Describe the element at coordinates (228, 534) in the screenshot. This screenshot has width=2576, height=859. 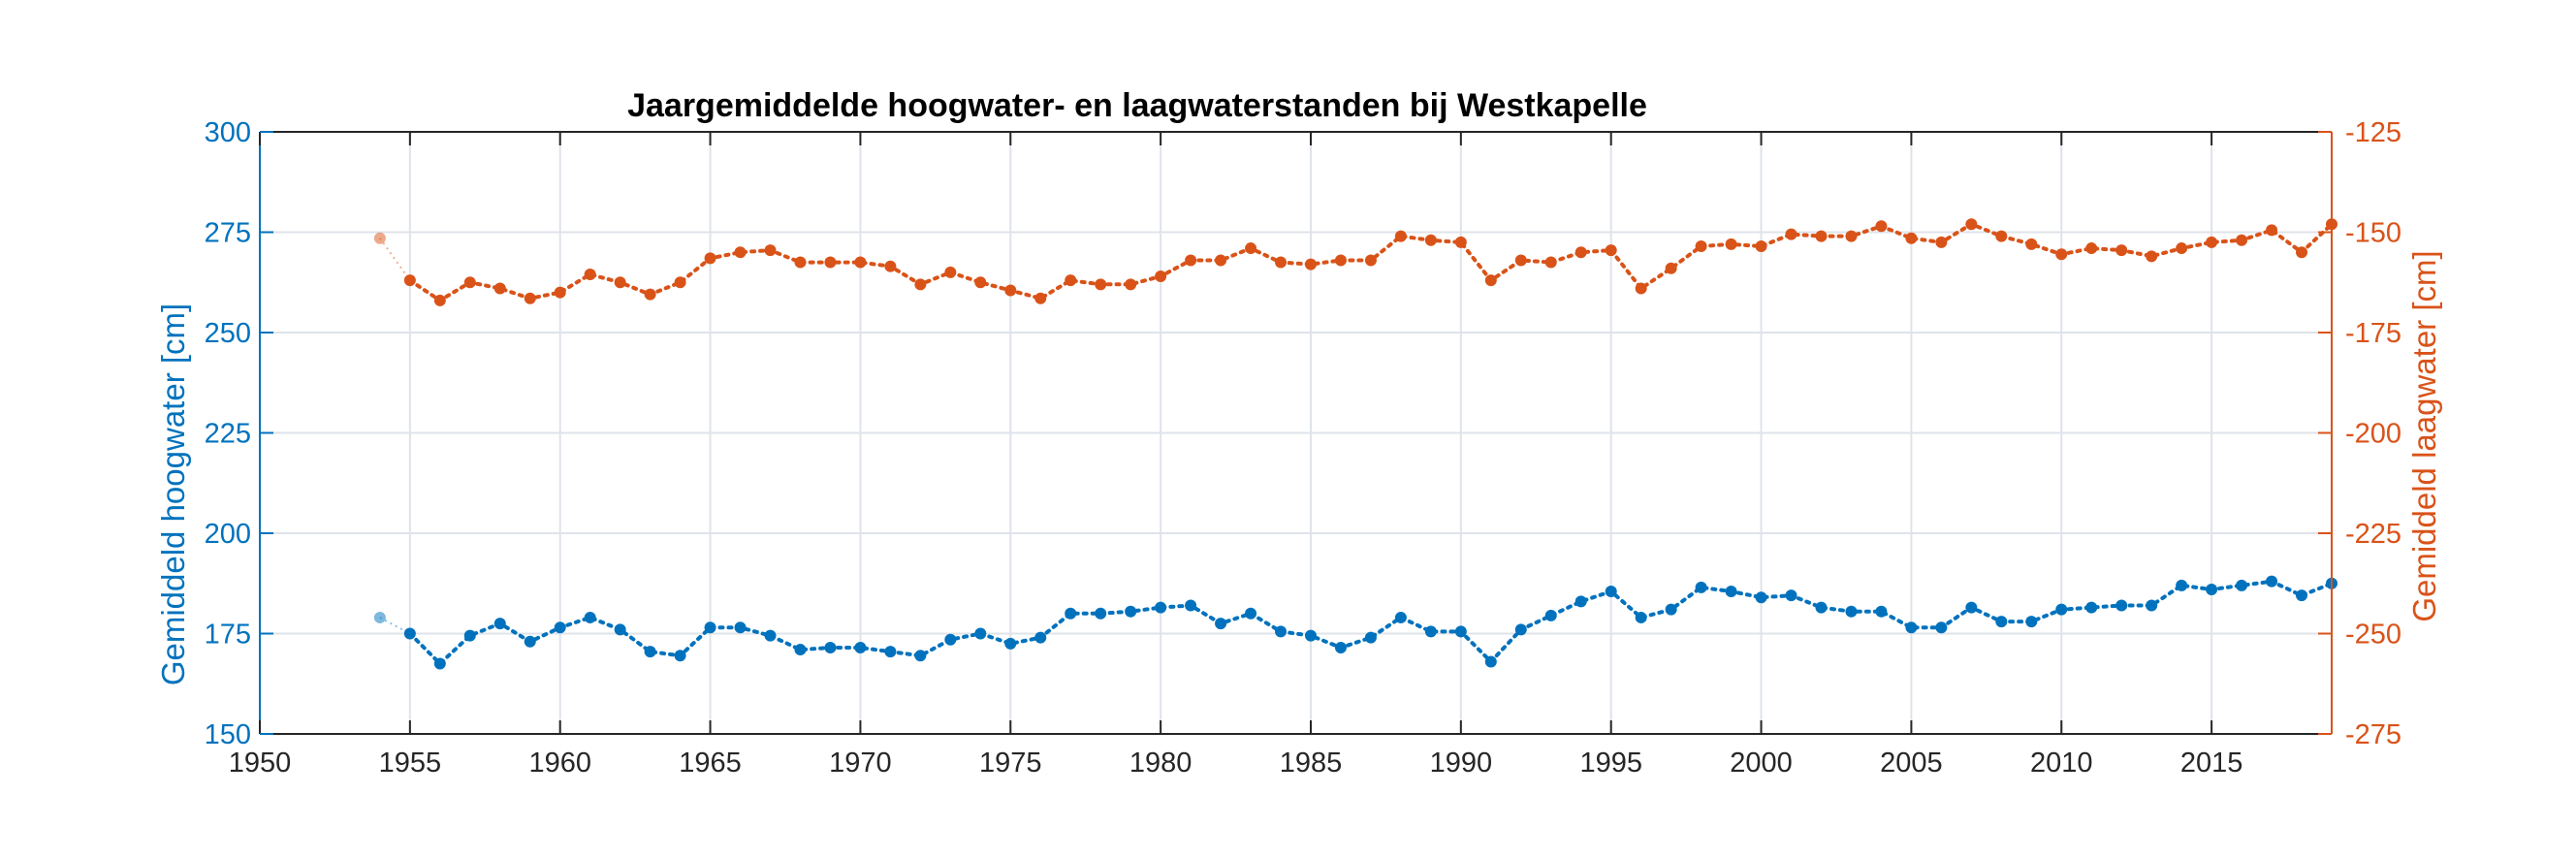
I see `y-left-tick-label: 200` at that location.